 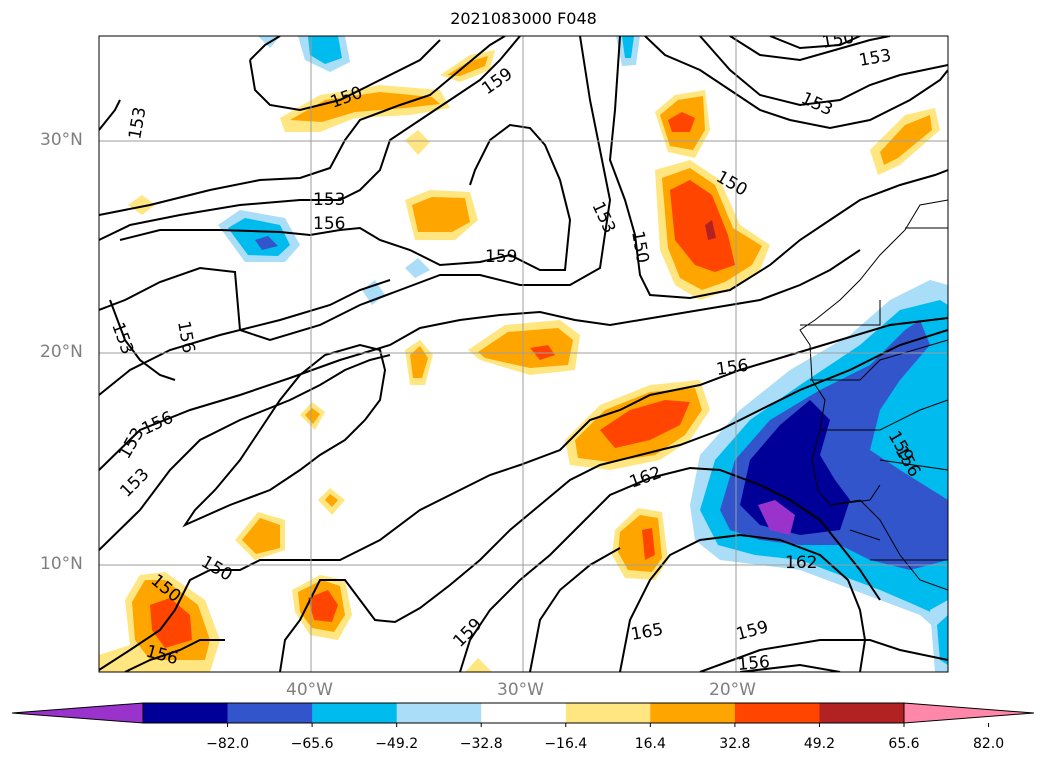 What do you see at coordinates (61, 352) in the screenshot?
I see `lat-label: 20°N` at bounding box center [61, 352].